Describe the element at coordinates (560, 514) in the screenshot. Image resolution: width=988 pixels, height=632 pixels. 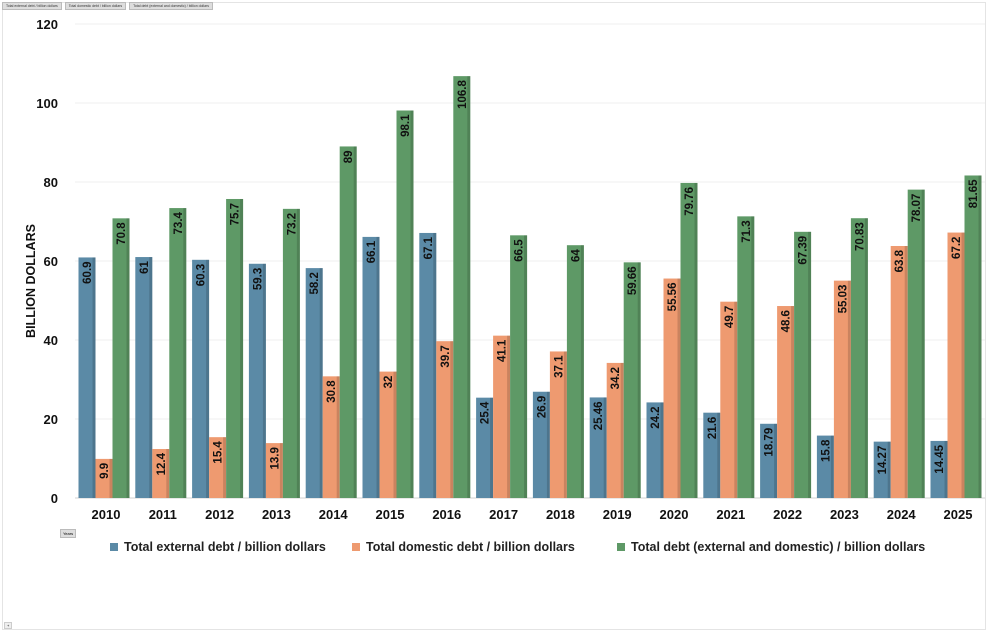
I see `x-tick-label: 2018` at that location.